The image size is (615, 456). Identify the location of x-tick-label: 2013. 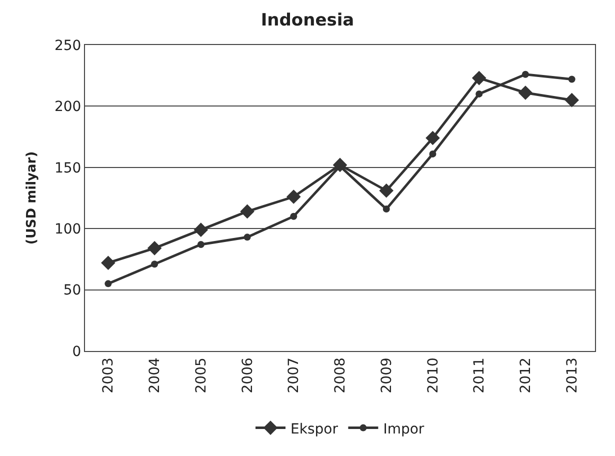
(572, 376).